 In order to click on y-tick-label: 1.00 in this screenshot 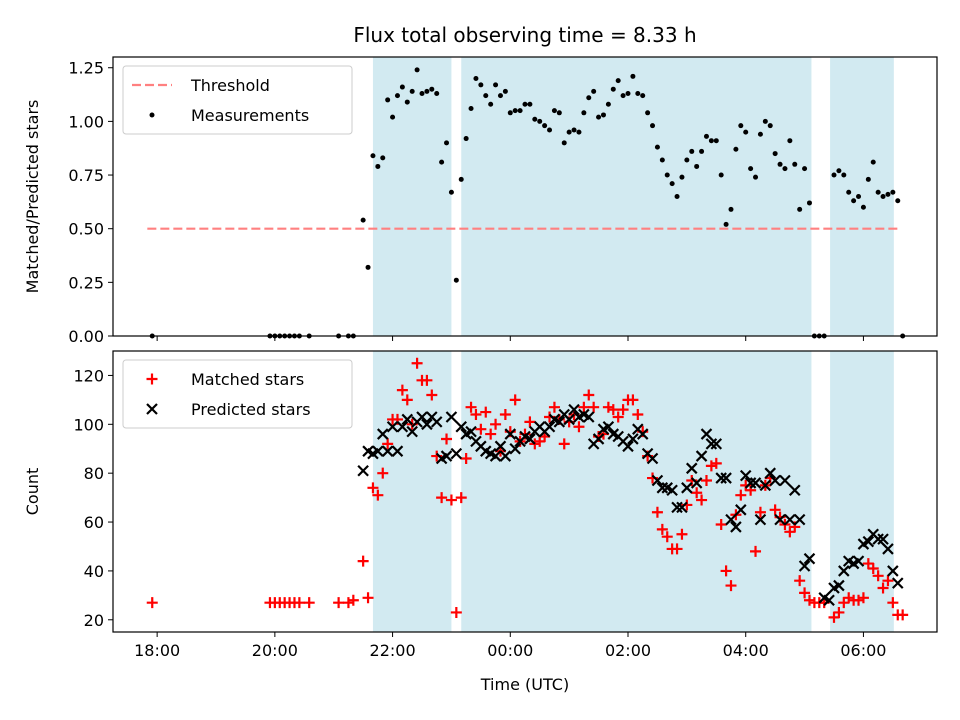, I will do `click(86, 121)`.